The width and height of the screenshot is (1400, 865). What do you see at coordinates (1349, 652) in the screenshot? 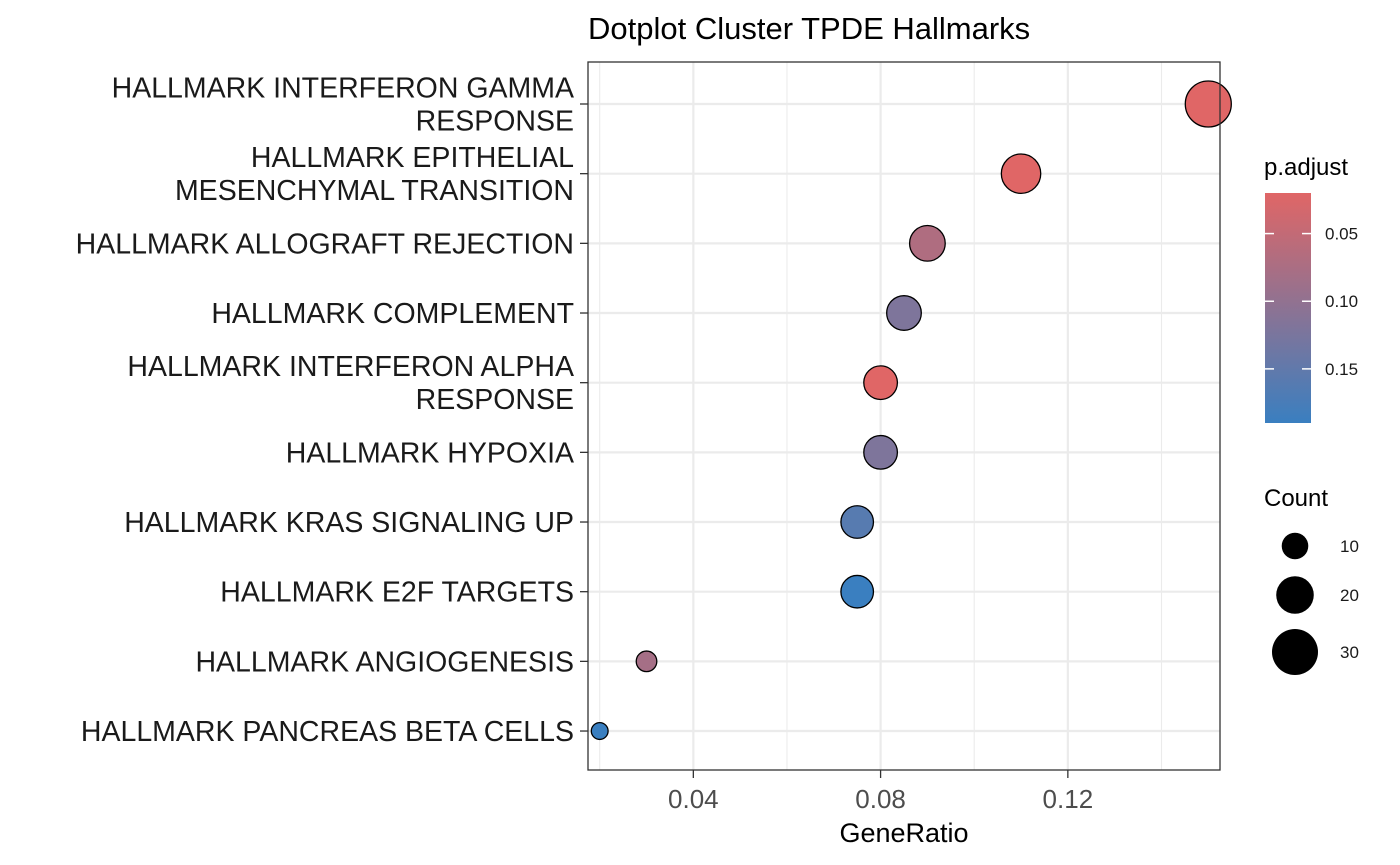
I see `count-legend-label: 30` at bounding box center [1349, 652].